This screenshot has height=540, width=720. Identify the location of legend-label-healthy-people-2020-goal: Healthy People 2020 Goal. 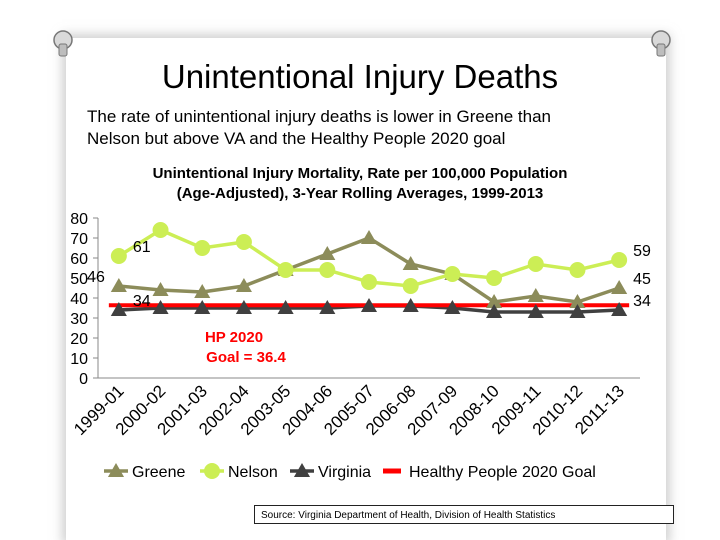
(502, 472).